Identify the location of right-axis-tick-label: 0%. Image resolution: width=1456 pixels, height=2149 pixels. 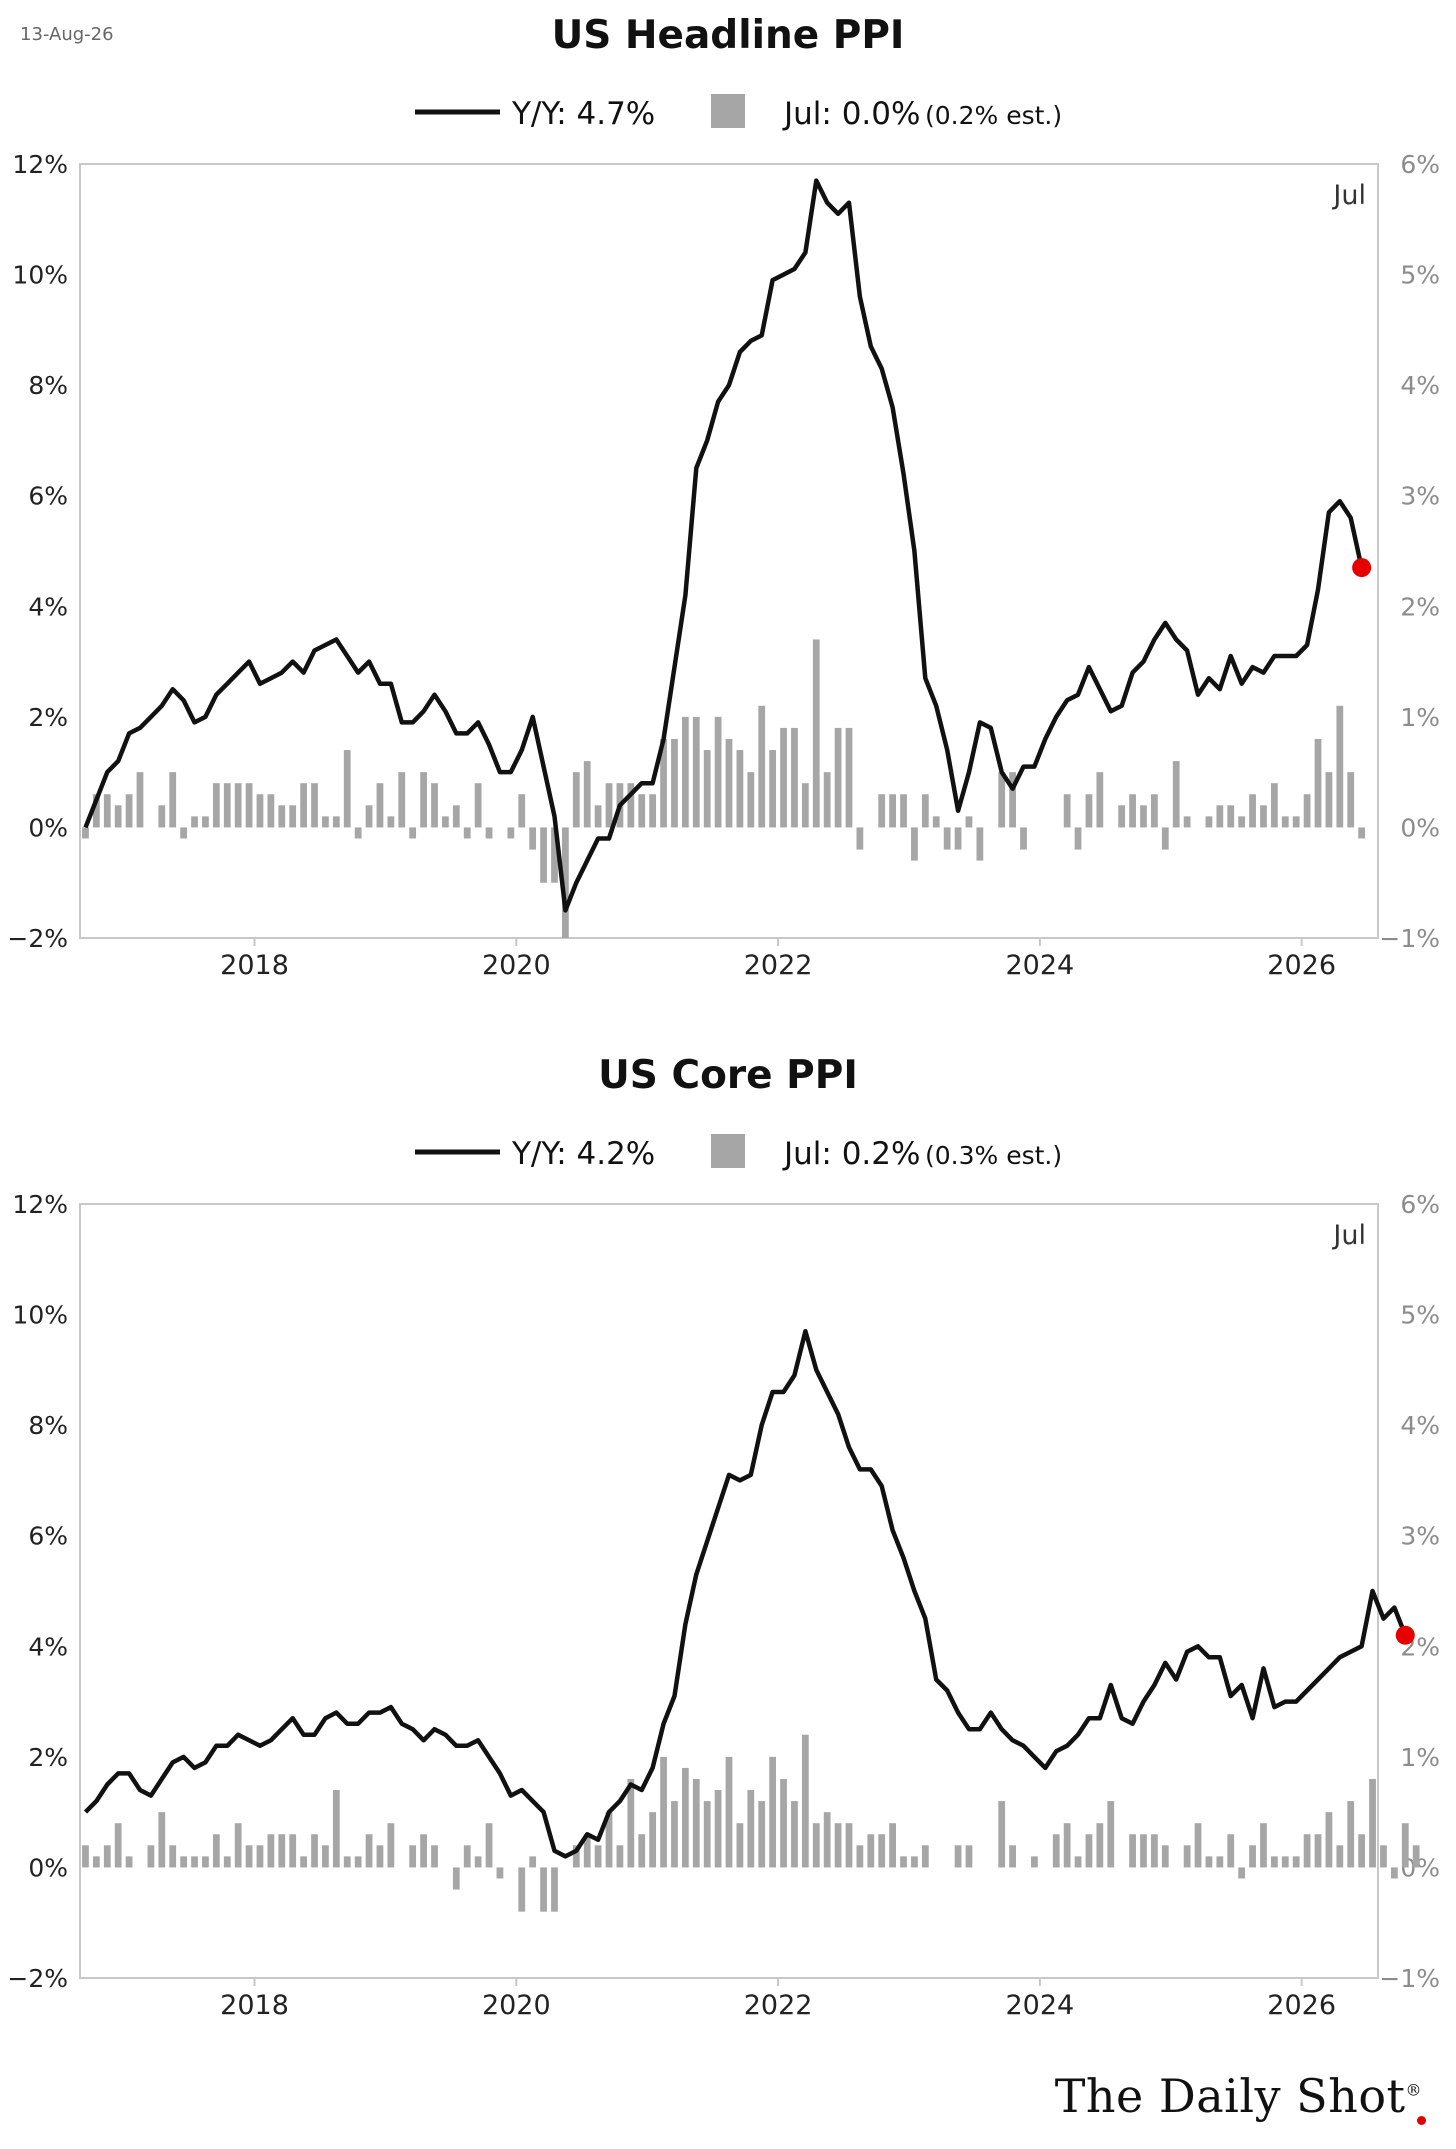
(1420, 827).